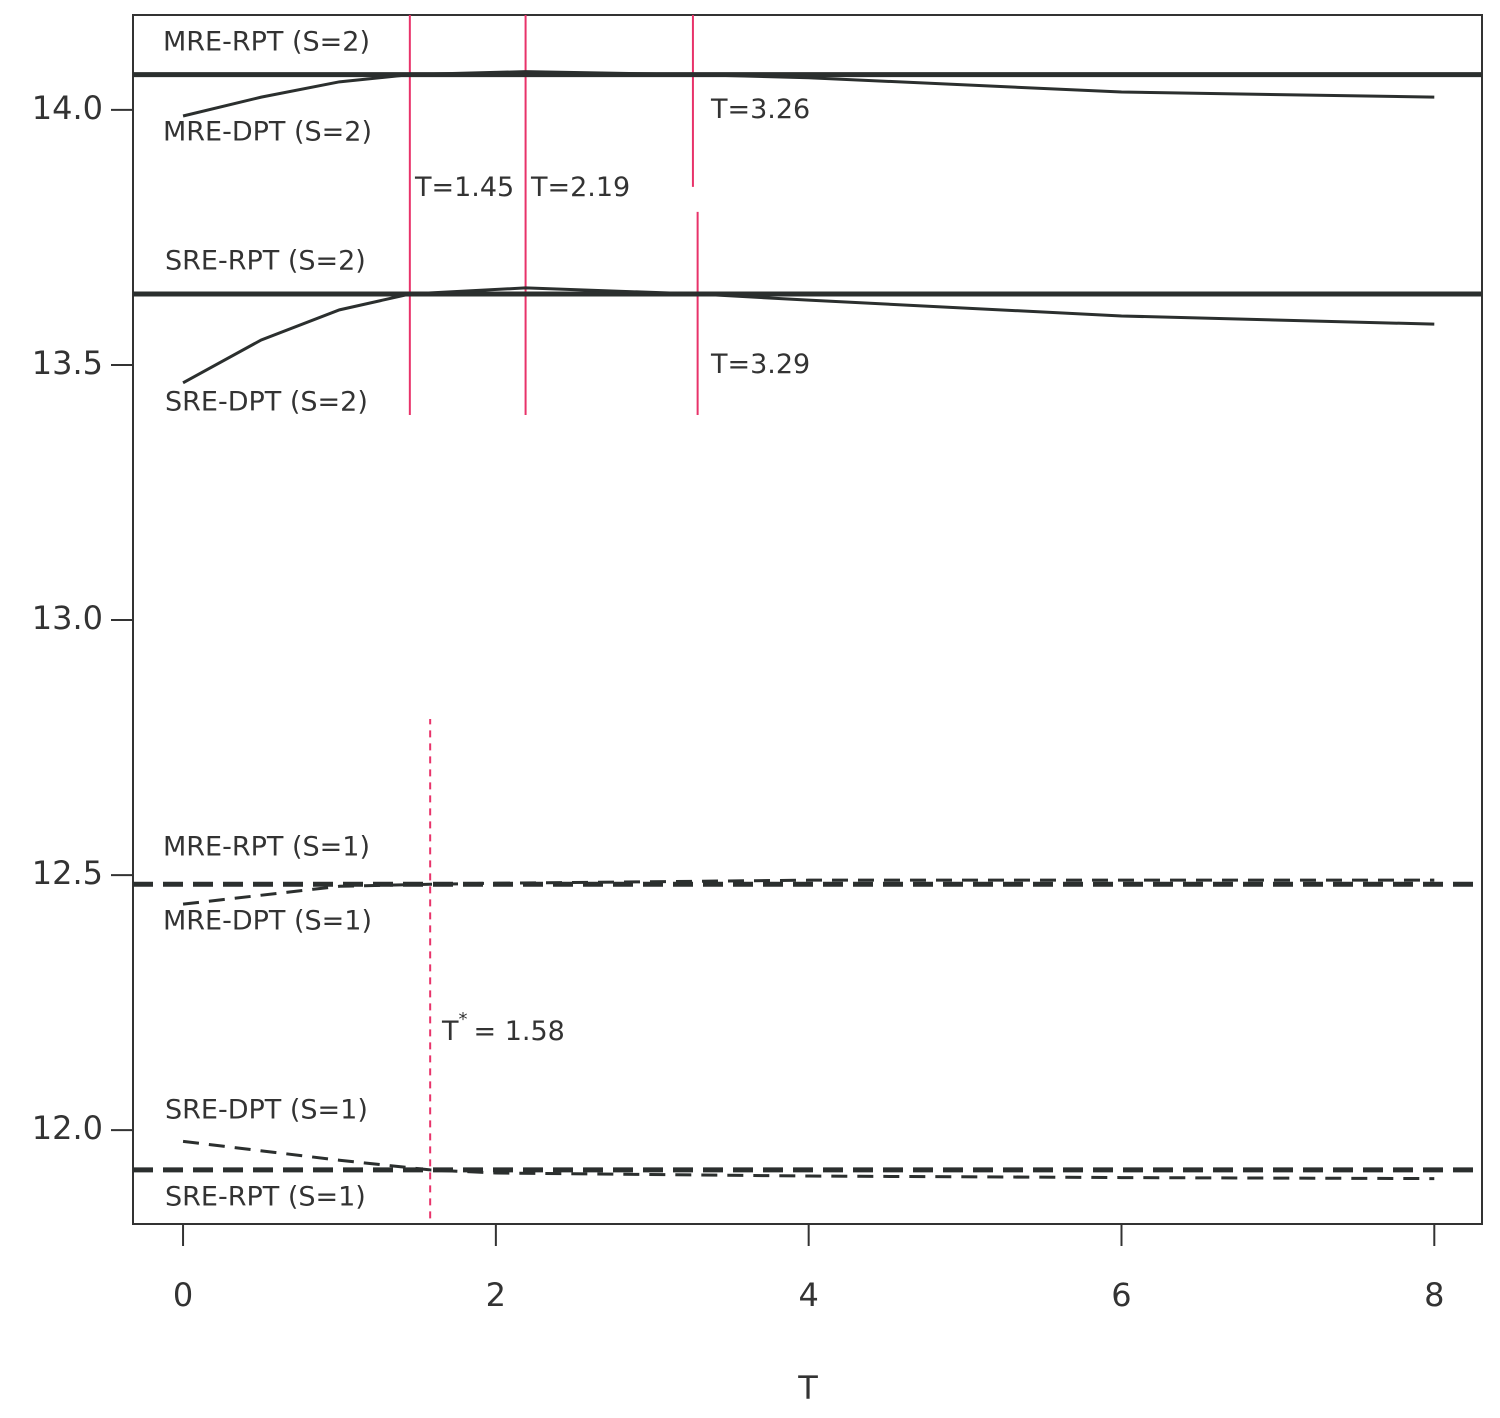  Describe the element at coordinates (265, 1197) in the screenshot. I see `line-label: SRE-RPT (S=1)` at that location.